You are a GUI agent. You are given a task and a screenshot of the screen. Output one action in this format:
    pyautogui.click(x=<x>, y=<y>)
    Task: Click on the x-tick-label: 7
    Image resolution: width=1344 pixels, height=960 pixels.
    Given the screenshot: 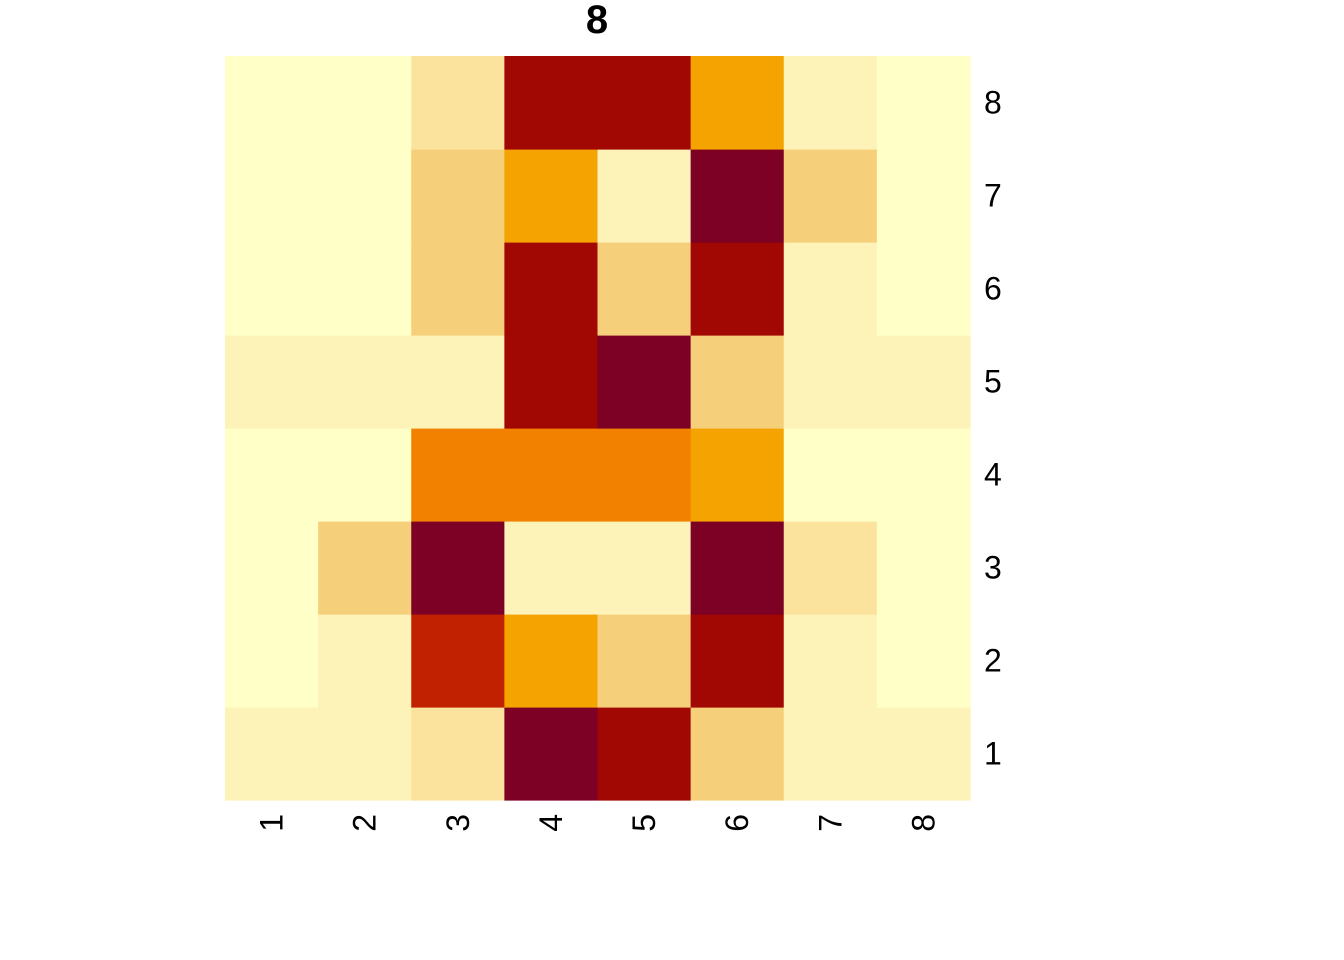 What is the action you would take?
    pyautogui.click(x=830, y=823)
    